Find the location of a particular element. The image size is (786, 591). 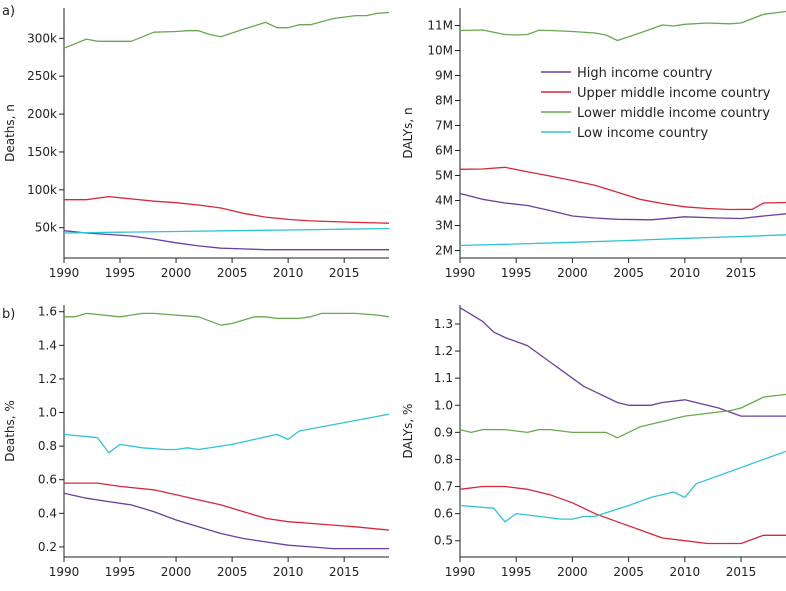

p3-x-tick-label: 1995 is located at coordinates (516, 572).